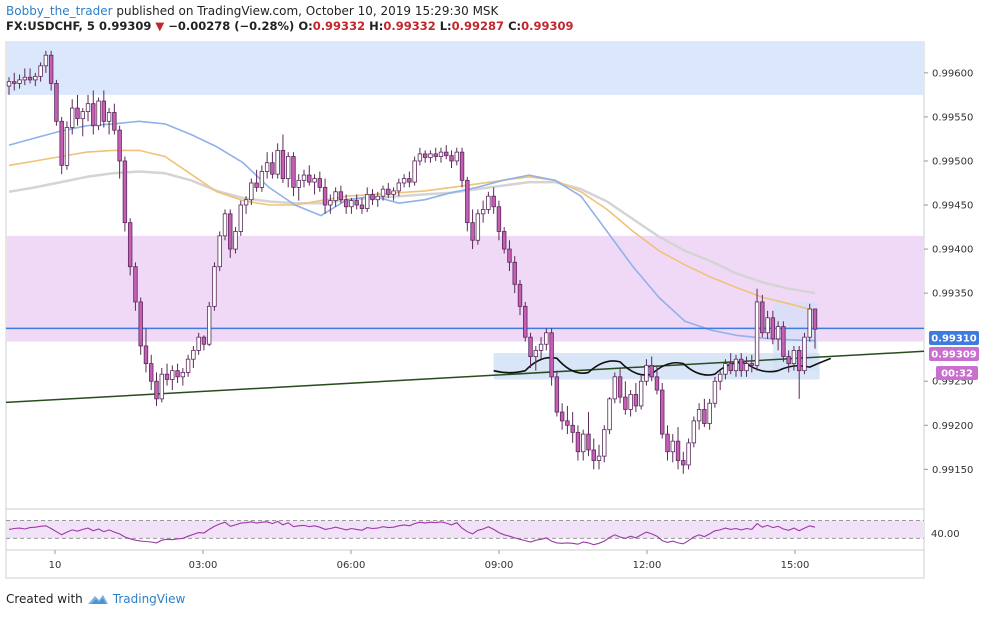 The image size is (988, 618). Describe the element at coordinates (952, 161) in the screenshot. I see `price-tick-label: 0.99500` at that location.